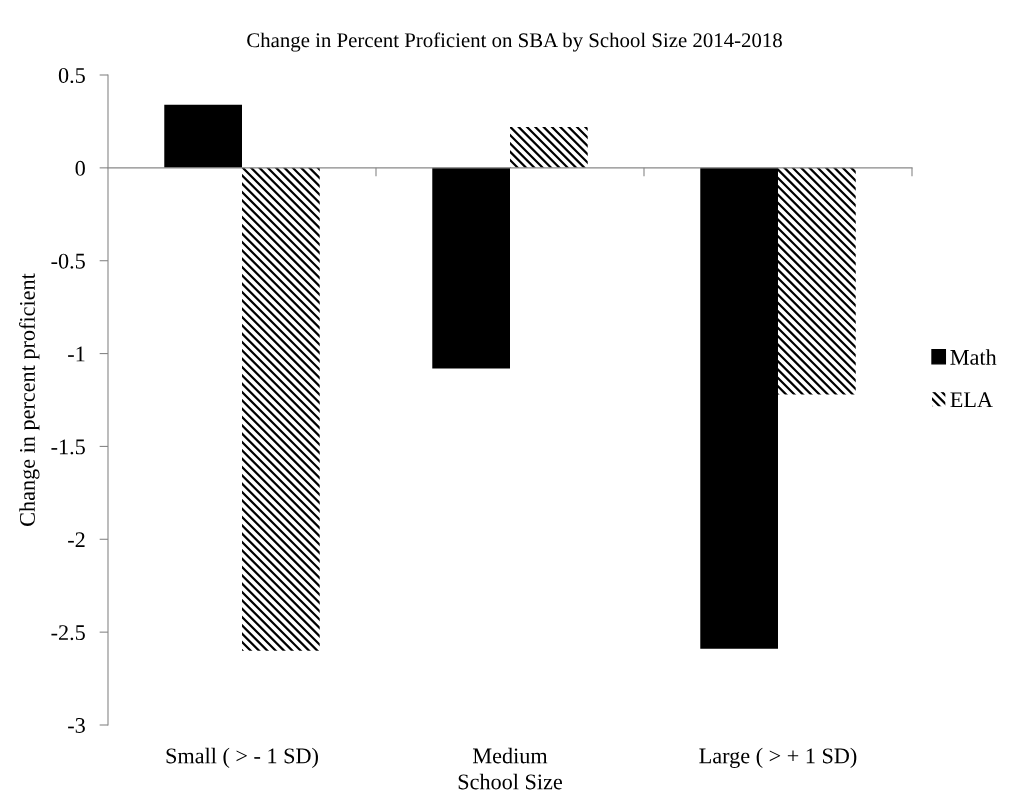  Describe the element at coordinates (71, 75) in the screenshot. I see `y-tick-label: 0.5` at that location.